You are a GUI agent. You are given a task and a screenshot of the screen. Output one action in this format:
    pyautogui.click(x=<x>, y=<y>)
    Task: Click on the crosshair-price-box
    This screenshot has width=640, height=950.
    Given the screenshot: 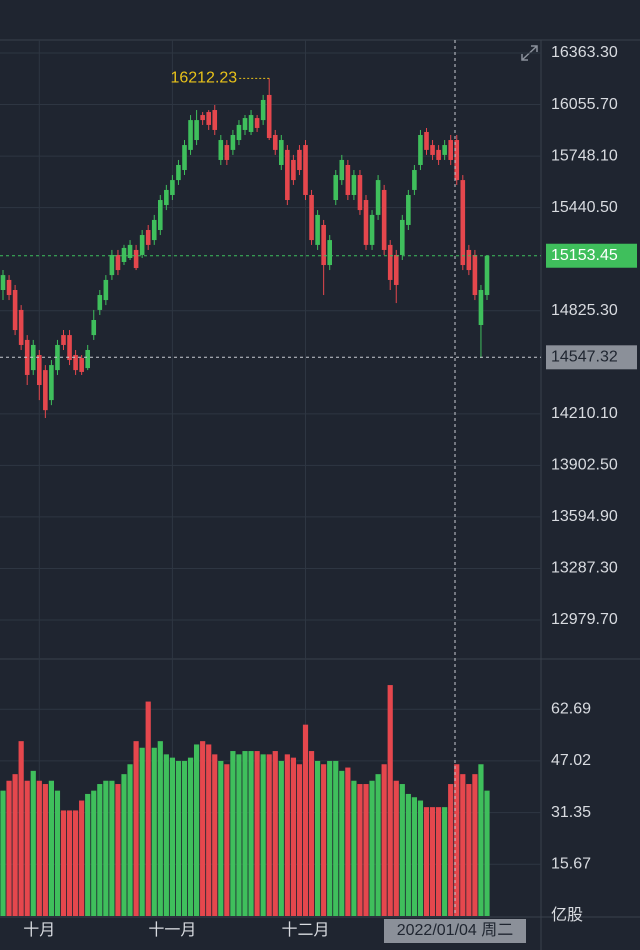 What is the action you would take?
    pyautogui.click(x=591, y=357)
    